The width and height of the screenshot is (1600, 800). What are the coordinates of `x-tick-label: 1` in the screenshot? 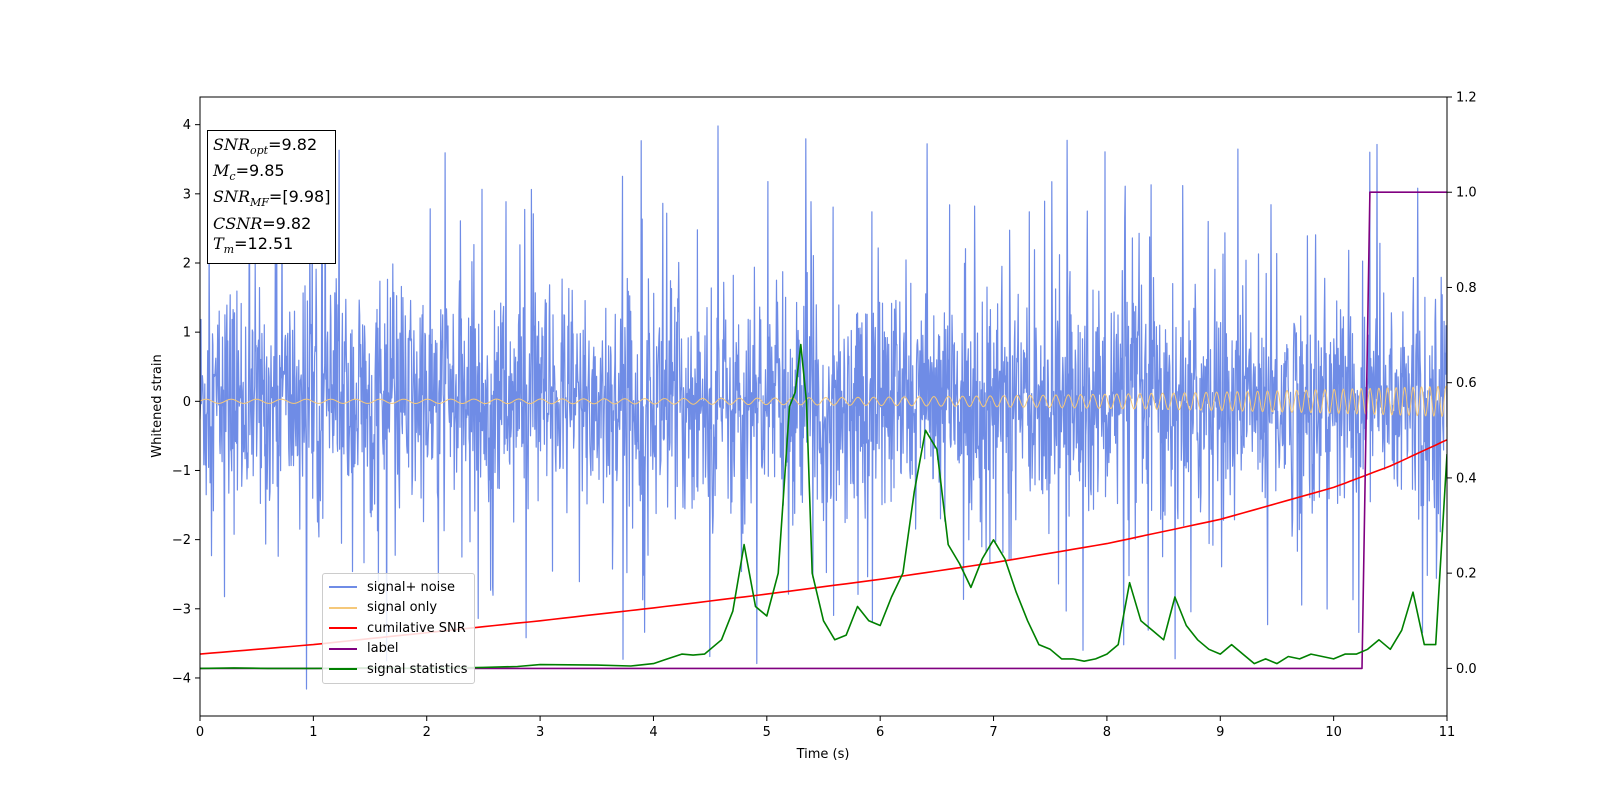 It's located at (313, 732).